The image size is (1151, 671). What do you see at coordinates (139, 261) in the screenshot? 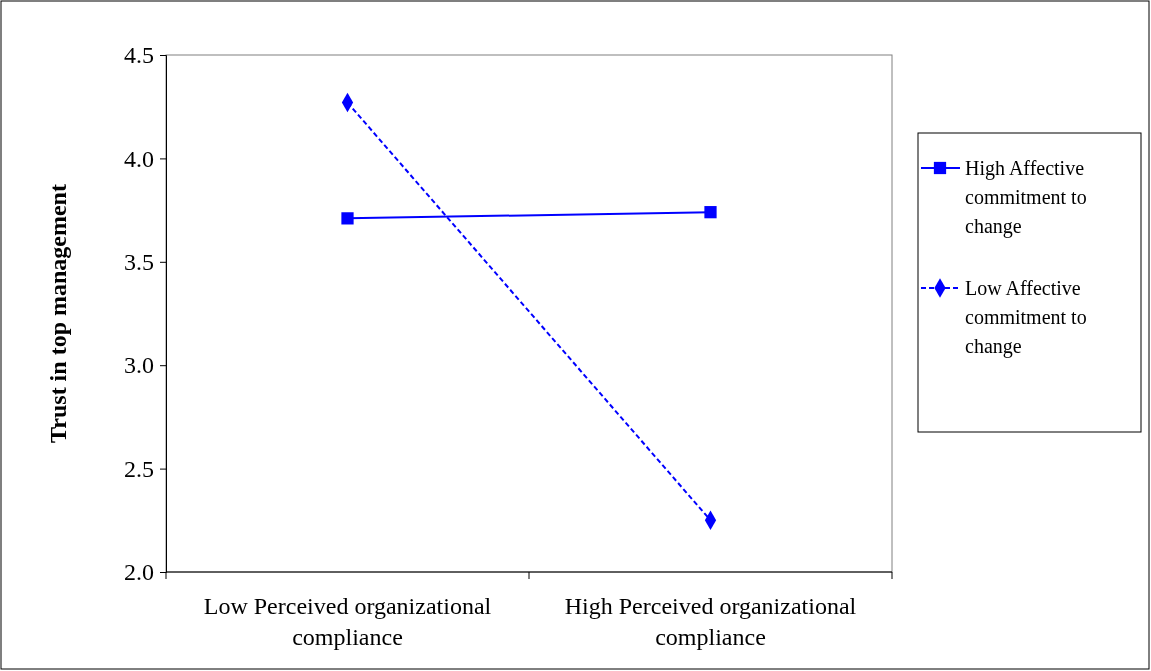
I see `y-tick-label: 3.5` at bounding box center [139, 261].